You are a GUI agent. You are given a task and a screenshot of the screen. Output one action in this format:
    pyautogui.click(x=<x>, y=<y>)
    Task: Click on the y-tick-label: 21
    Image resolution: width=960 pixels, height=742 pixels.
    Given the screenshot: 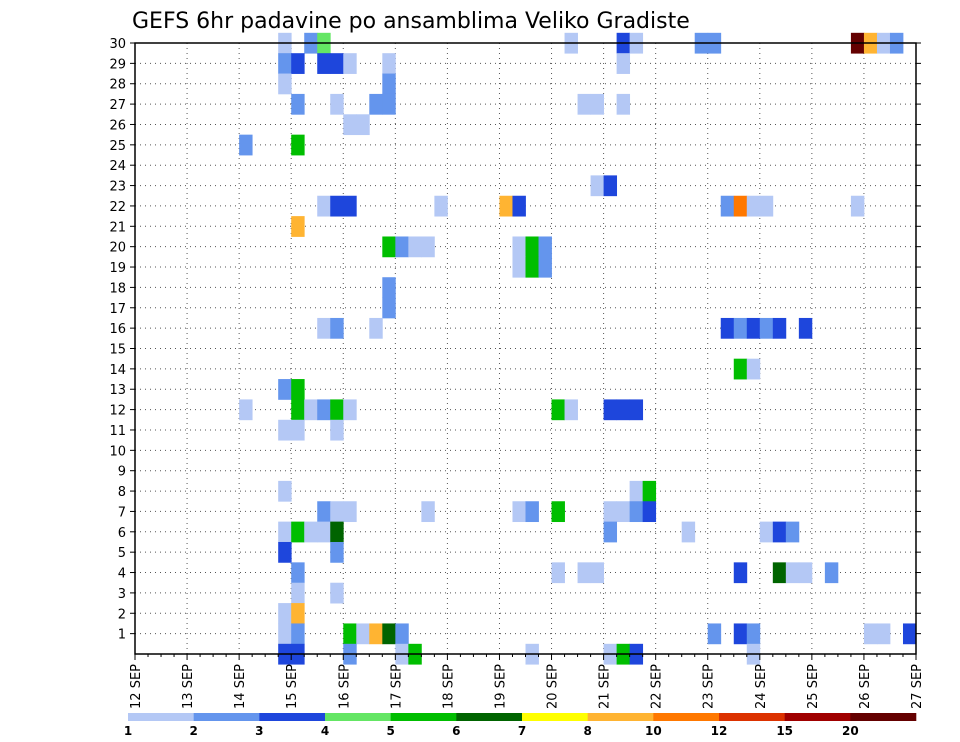 What is the action you would take?
    pyautogui.click(x=117, y=227)
    